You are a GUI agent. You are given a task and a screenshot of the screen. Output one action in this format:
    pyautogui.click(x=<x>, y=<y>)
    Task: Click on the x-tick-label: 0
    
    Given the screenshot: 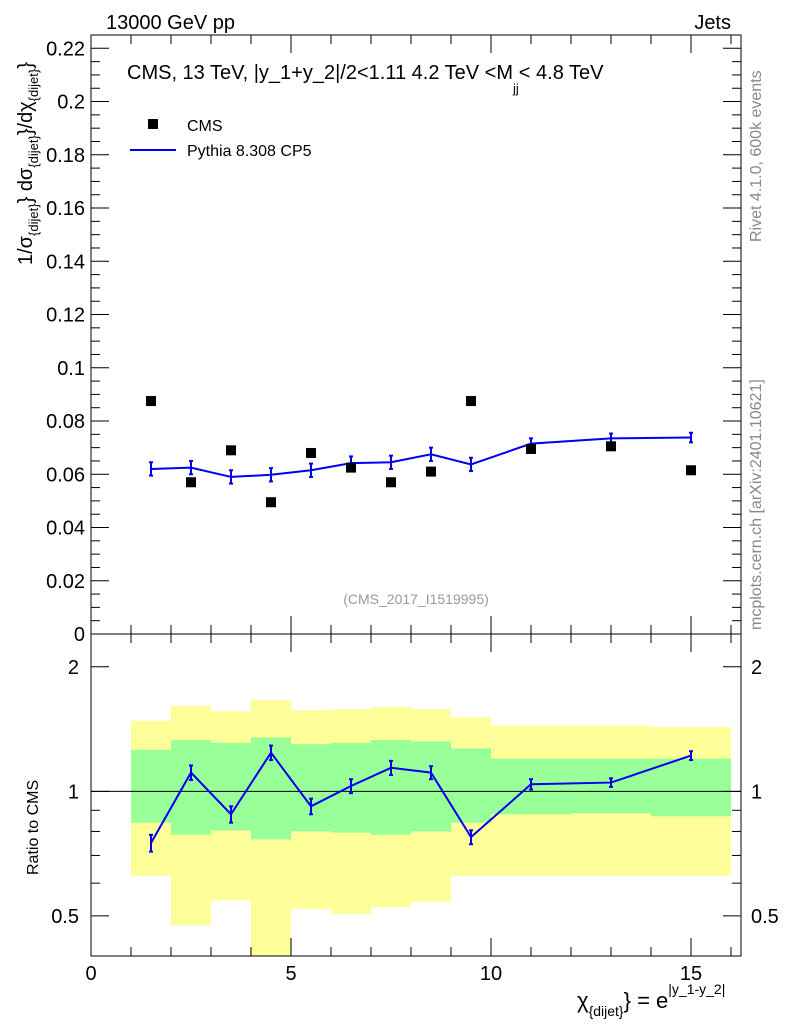 What is the action you would take?
    pyautogui.click(x=90, y=974)
    